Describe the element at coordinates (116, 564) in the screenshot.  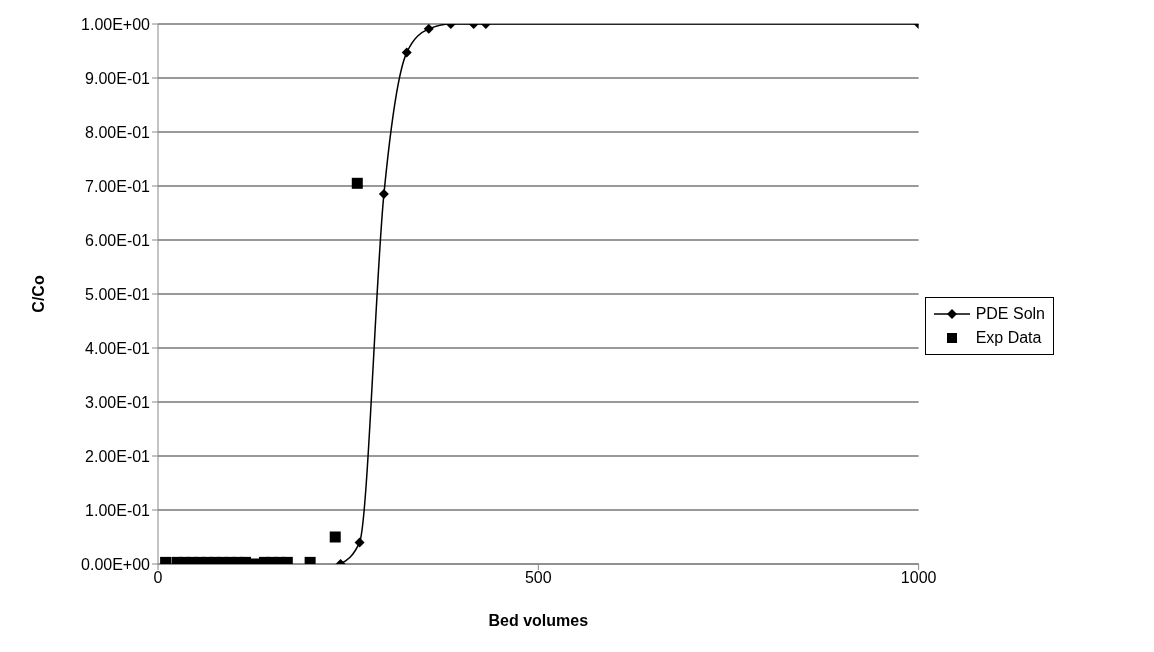
I see `y-tick-label: 0.00E+00` at that location.